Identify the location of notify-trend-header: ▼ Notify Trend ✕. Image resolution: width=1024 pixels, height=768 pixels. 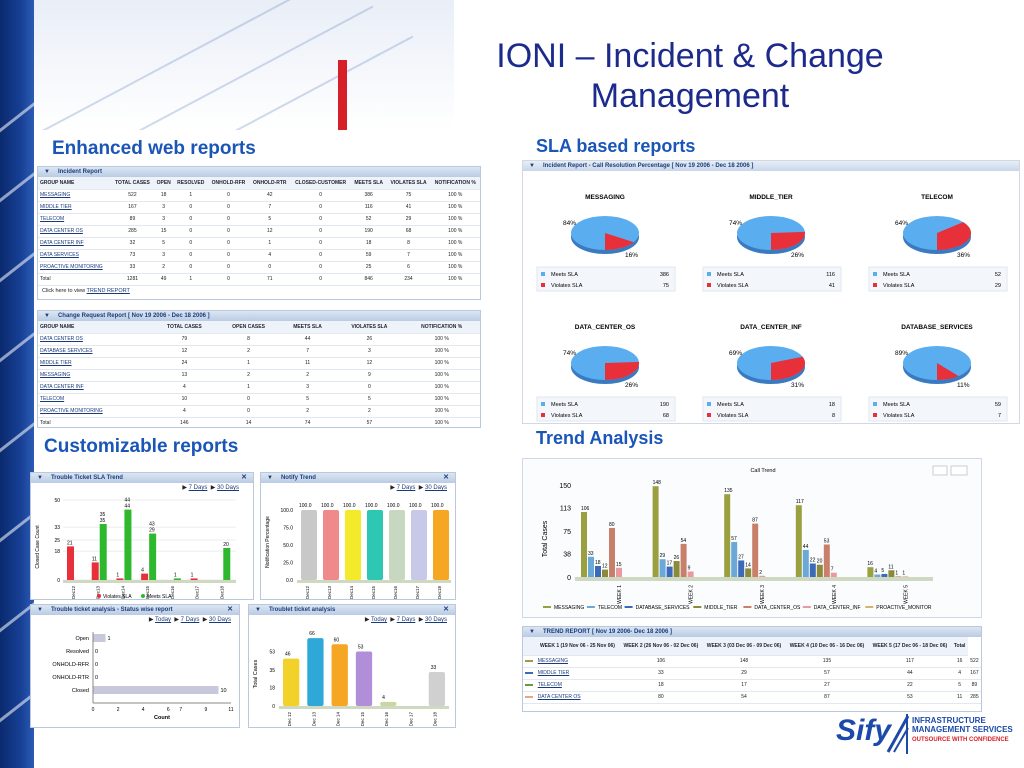
(358, 478).